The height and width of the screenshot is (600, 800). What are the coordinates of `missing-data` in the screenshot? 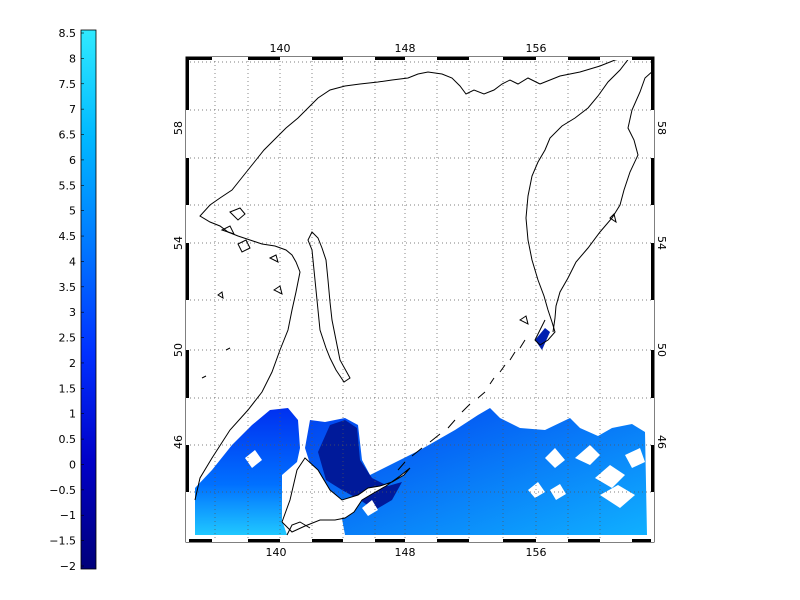 It's located at (445, 460).